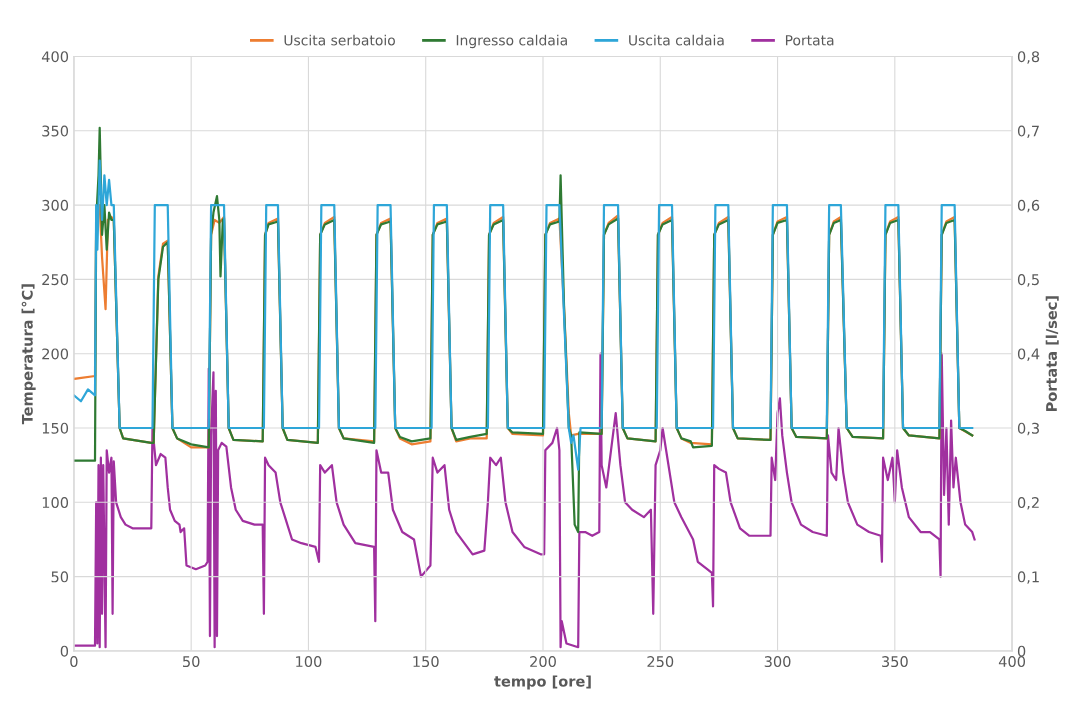  I want to click on y2-tick-label: 0,7, so click(1028, 132).